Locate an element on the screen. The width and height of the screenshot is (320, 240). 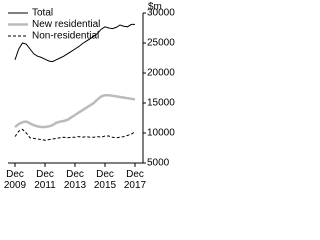
legend-label: Non-residential is located at coordinates (65, 36).